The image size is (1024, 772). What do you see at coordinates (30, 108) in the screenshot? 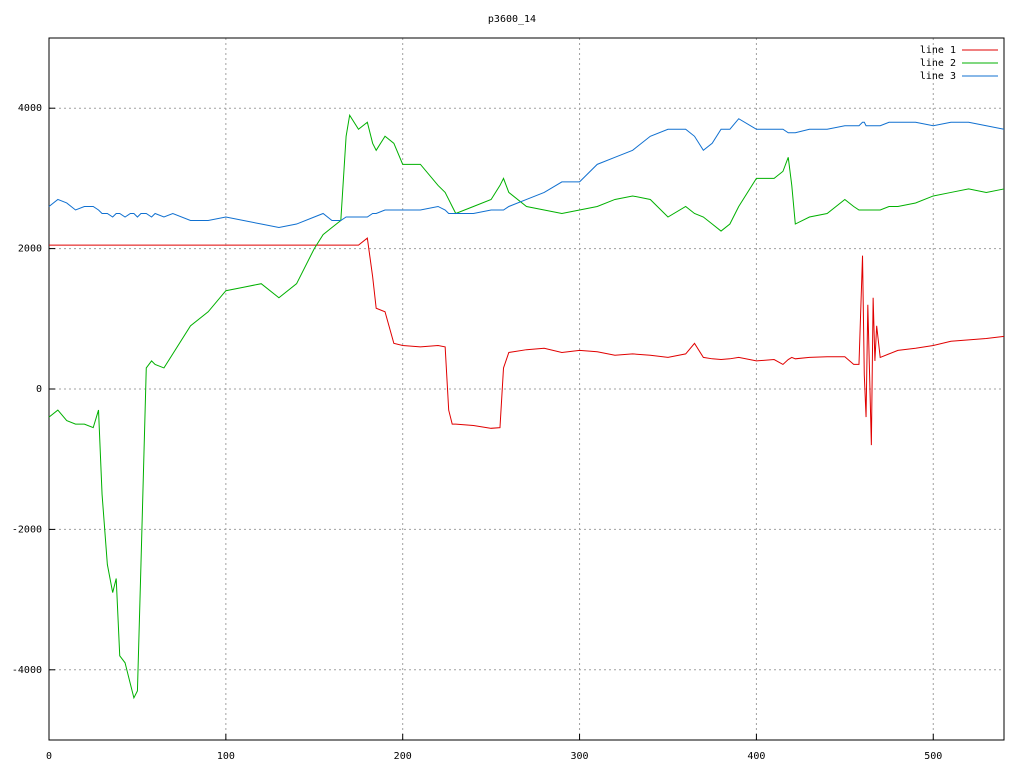
I see `y-tick-label: 4000` at bounding box center [30, 108].